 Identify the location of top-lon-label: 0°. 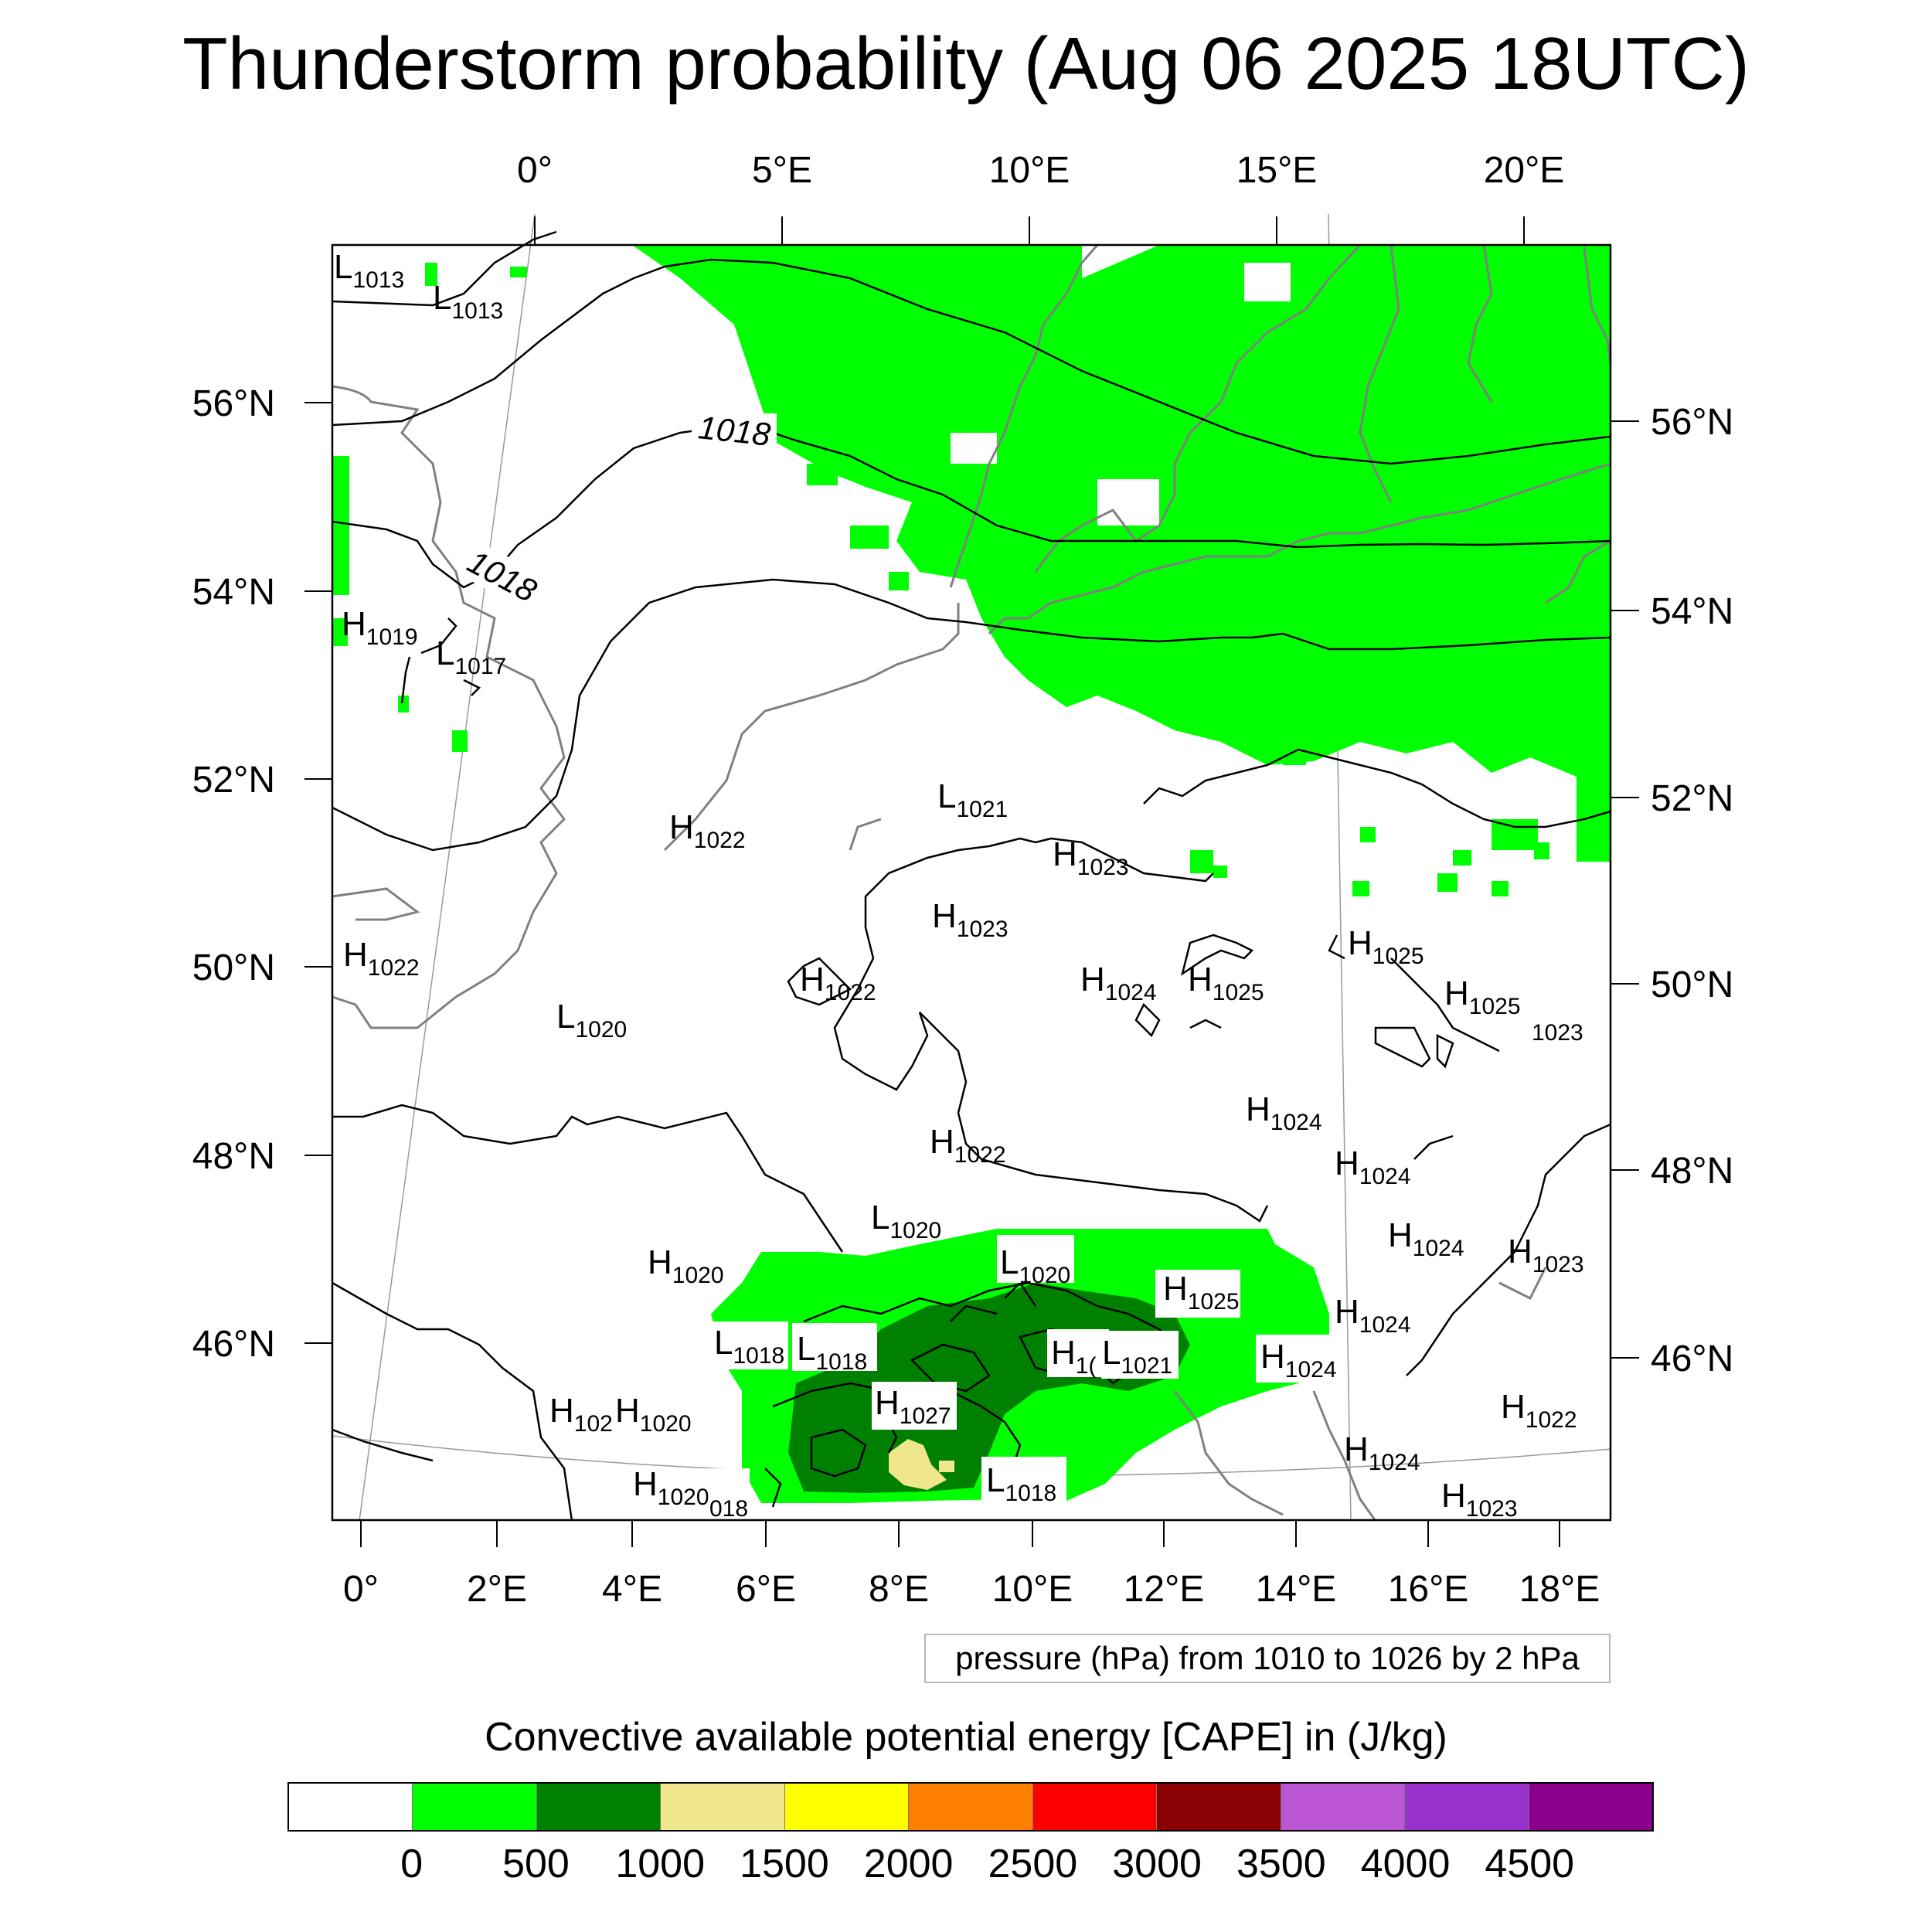
(535, 170).